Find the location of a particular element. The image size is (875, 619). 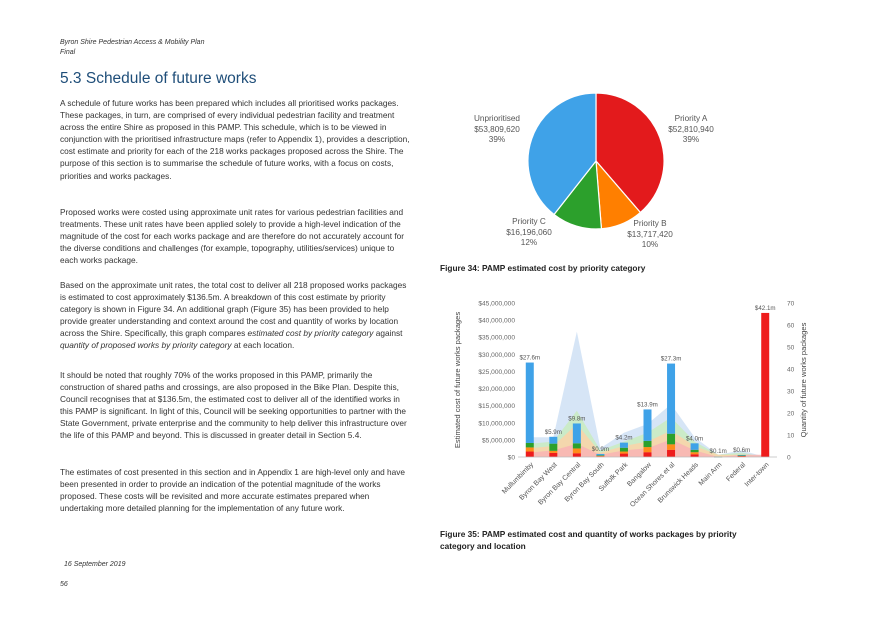

bar-total-label: $5.9m is located at coordinates (553, 432).